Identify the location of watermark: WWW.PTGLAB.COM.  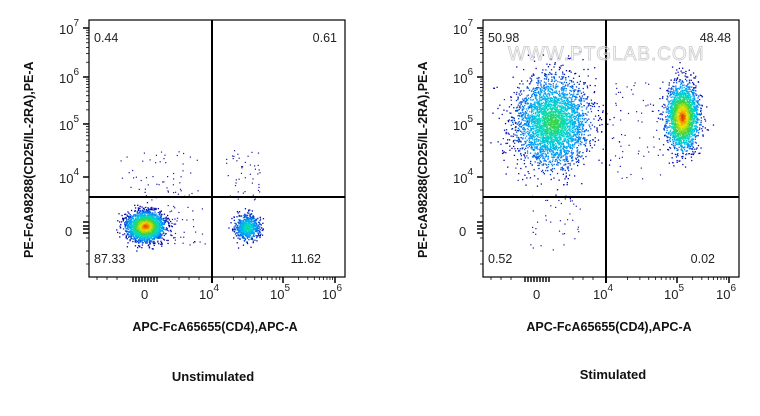
(606, 54).